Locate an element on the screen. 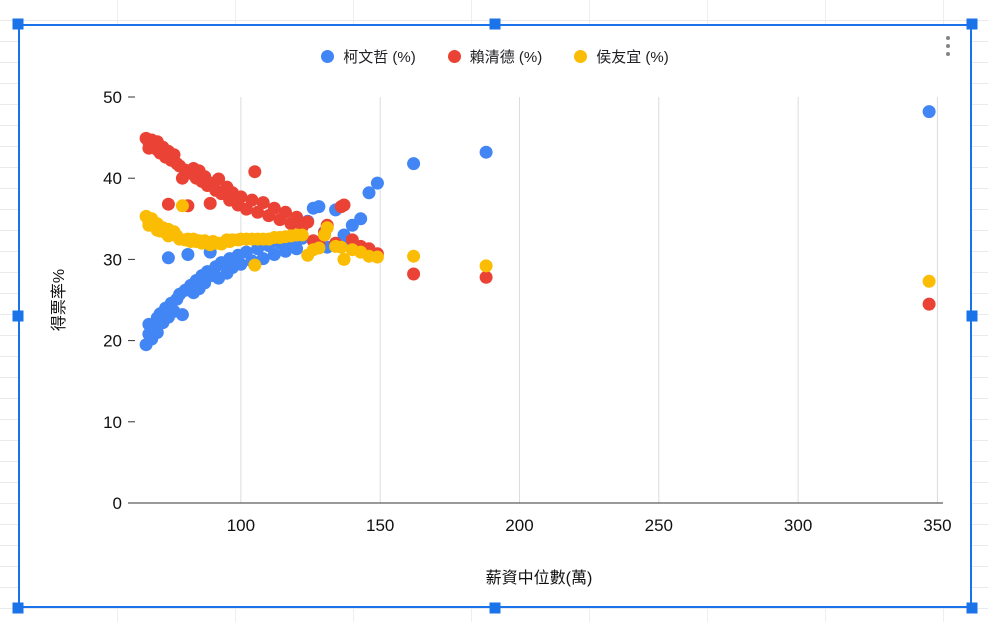  x-tick-label: 100 is located at coordinates (241, 525).